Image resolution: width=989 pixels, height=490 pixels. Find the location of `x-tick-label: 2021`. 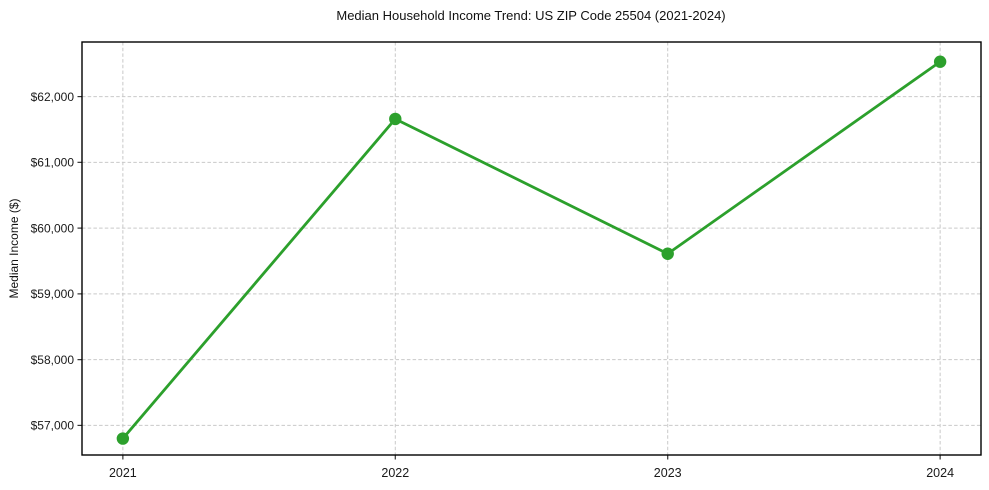

x-tick-label: 2021 is located at coordinates (123, 473).